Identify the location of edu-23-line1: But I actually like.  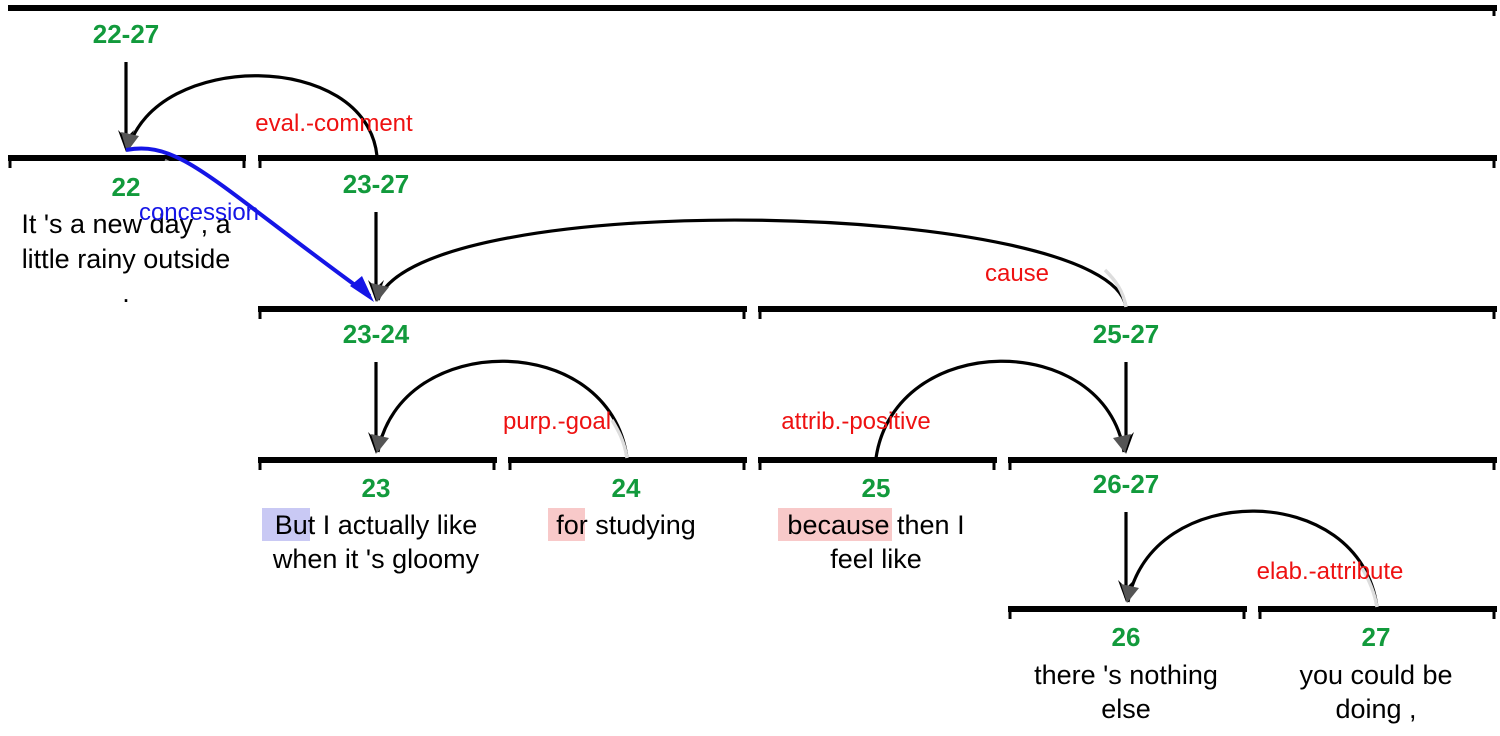
(376, 525).